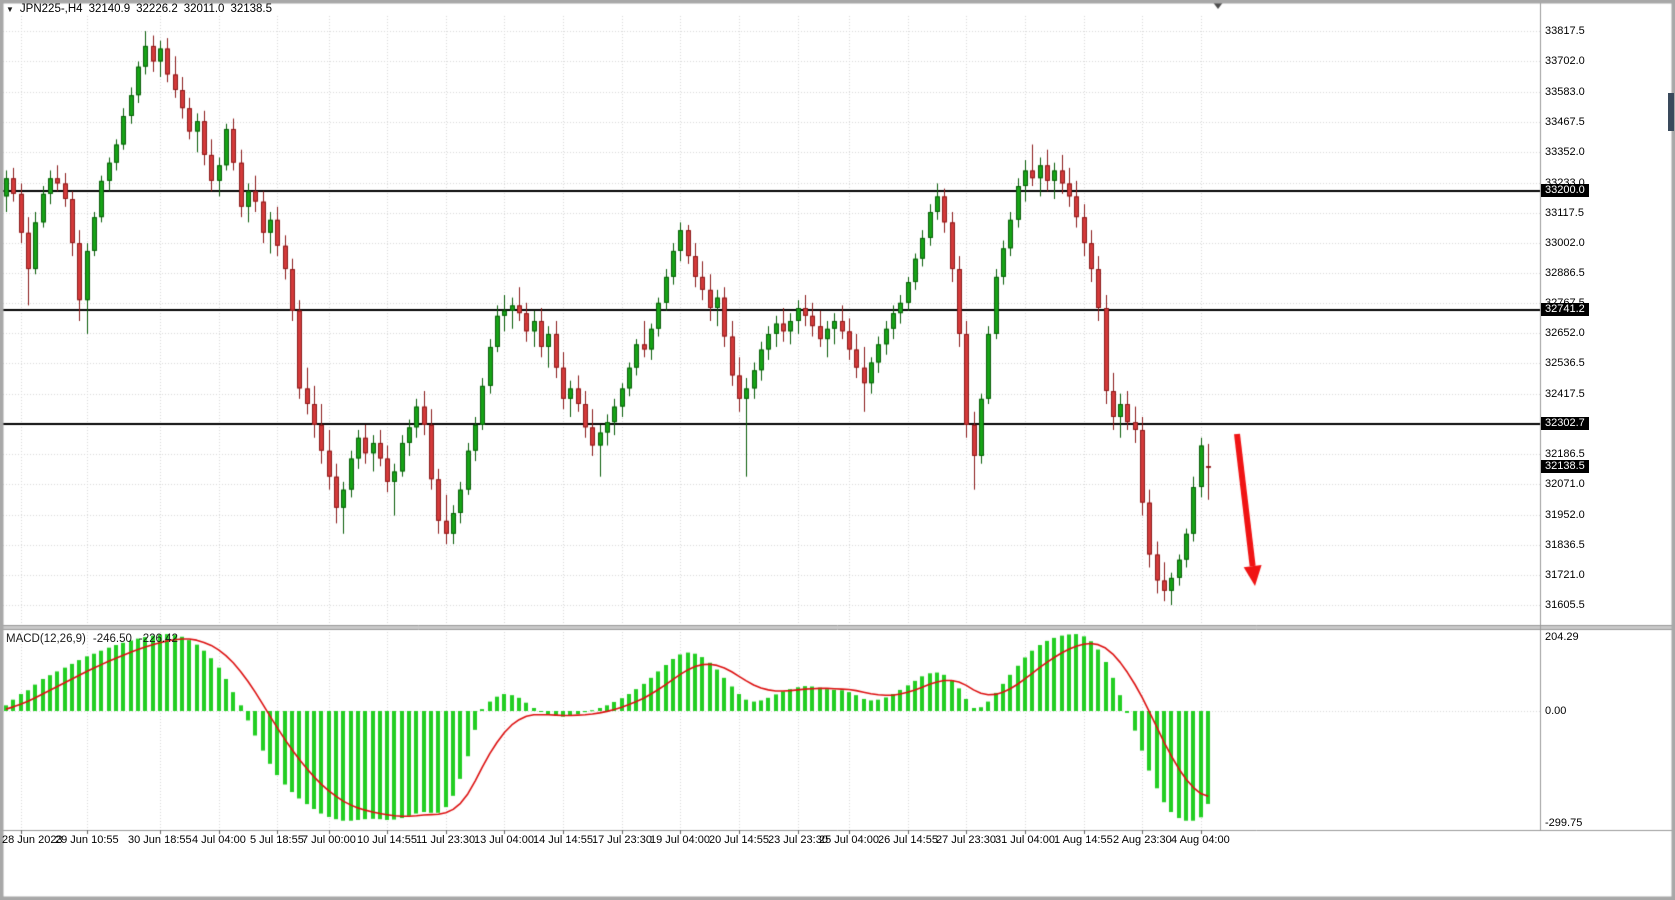 The image size is (1675, 900). Describe the element at coordinates (251, 9) in the screenshot. I see `close-value: 32138.5` at that location.